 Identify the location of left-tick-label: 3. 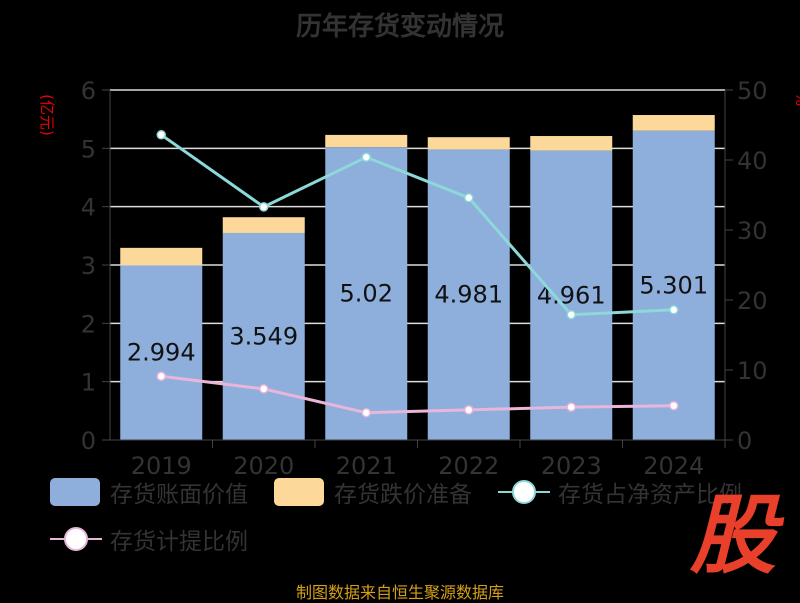
(88, 266).